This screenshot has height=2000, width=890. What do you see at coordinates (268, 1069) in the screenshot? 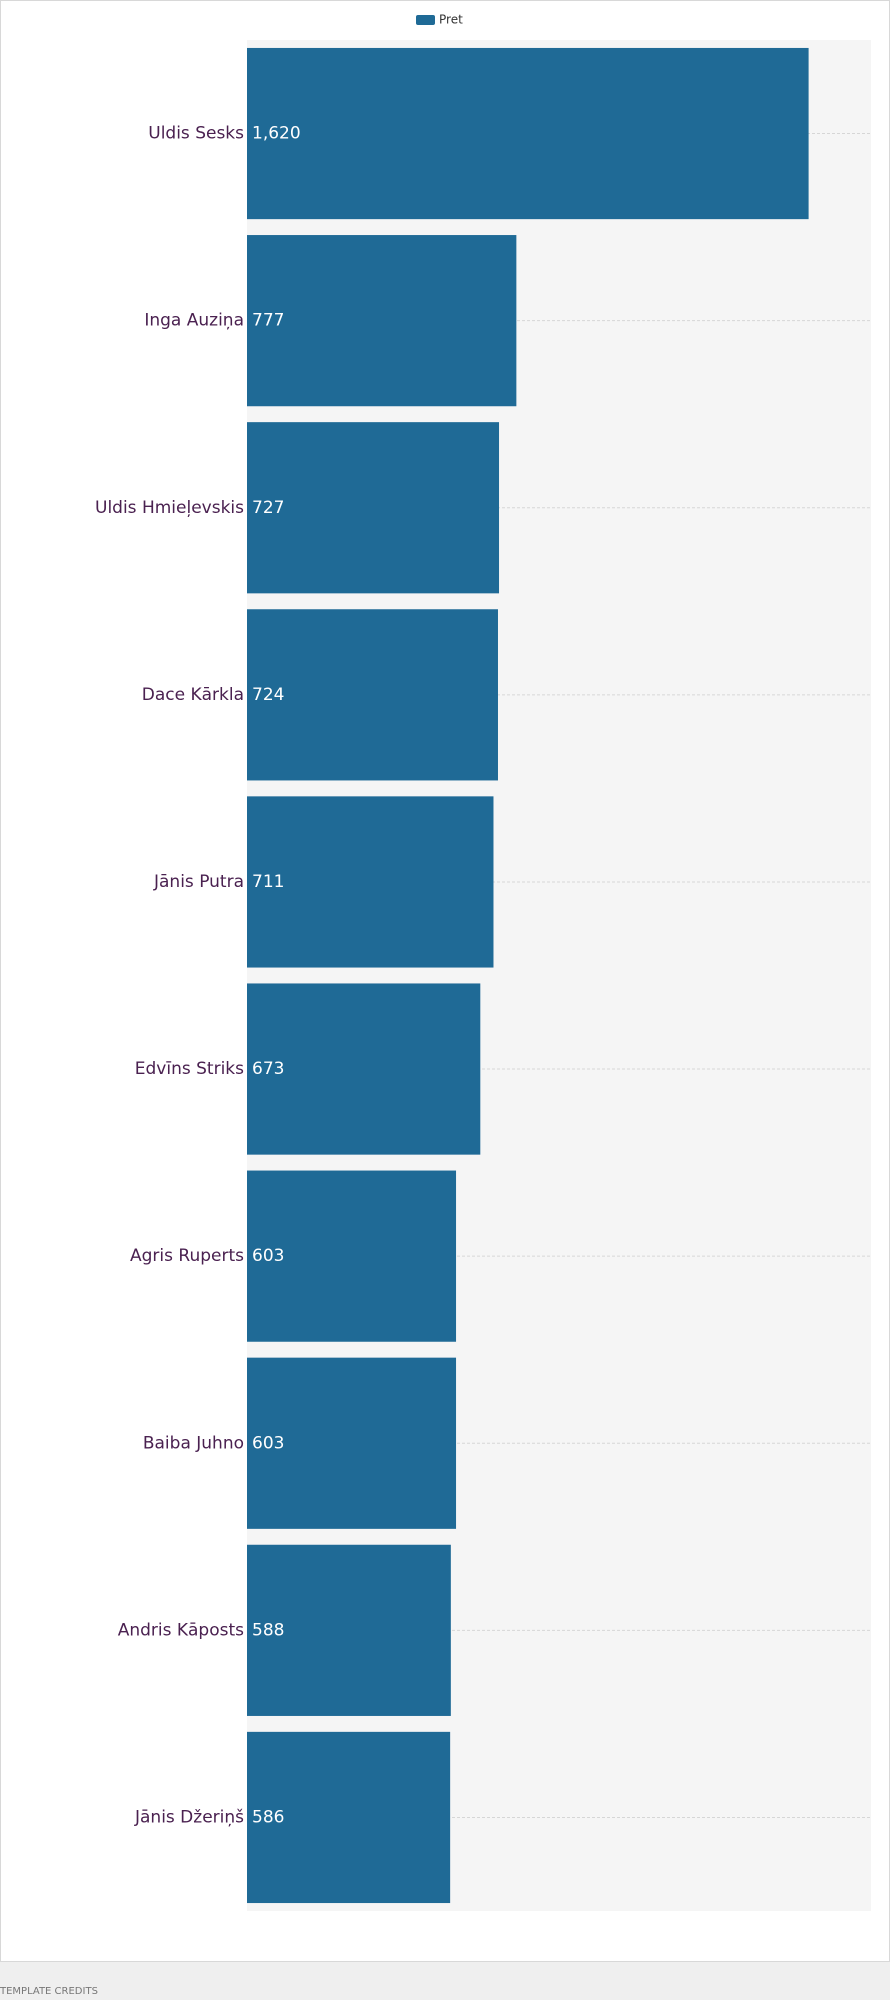
I see `value-label: 673` at bounding box center [268, 1069].